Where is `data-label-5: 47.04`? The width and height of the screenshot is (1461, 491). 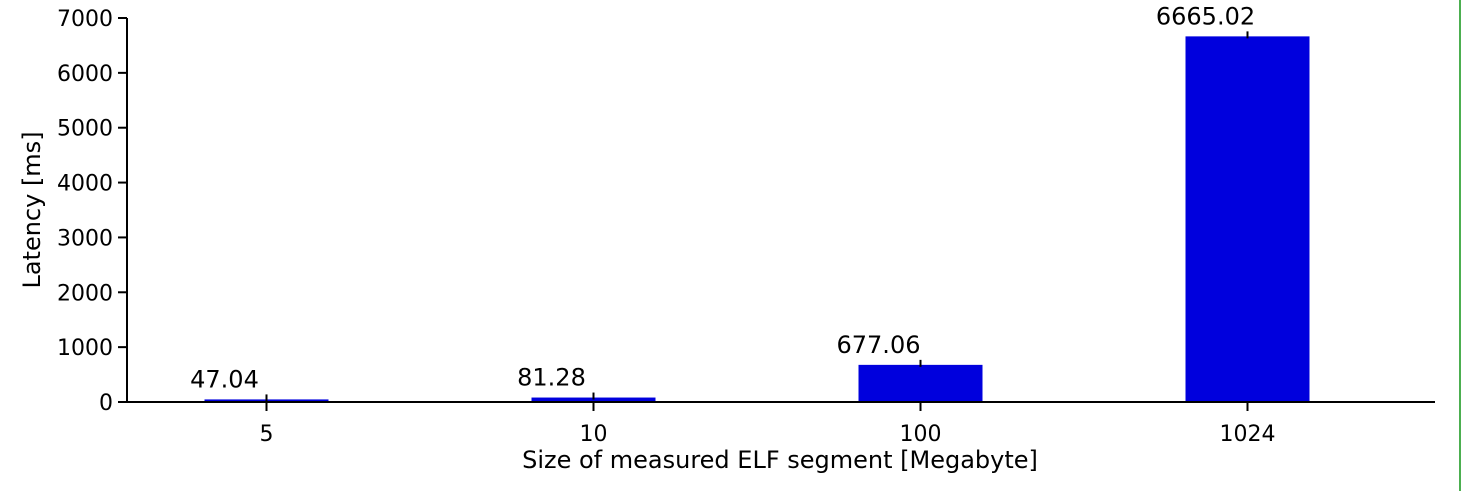 data-label-5: 47.04 is located at coordinates (224, 379).